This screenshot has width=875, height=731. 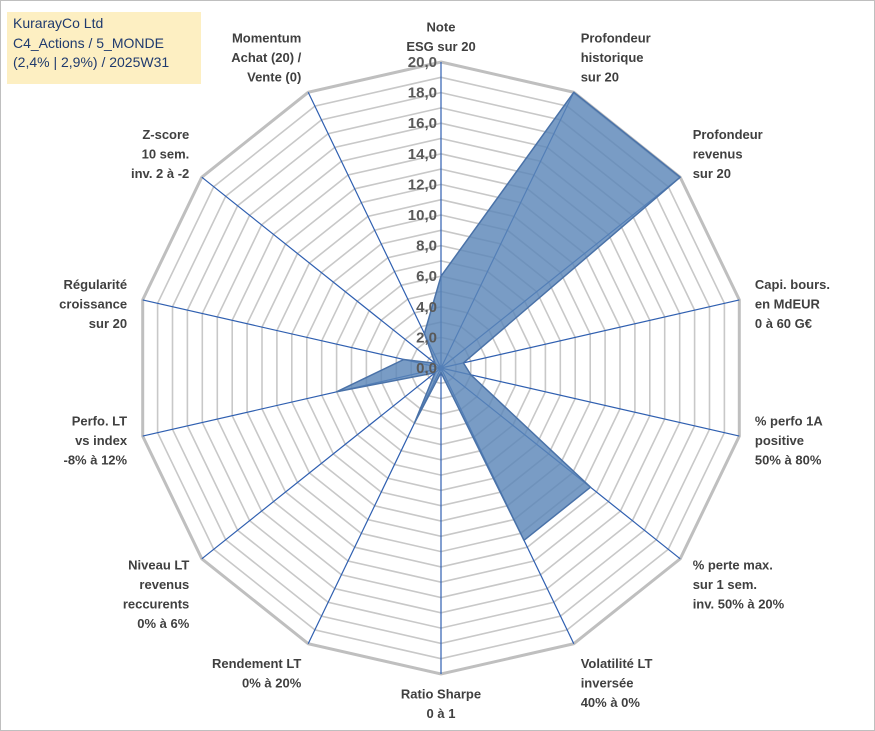 I want to click on radar-axis-label-line: vs index, so click(x=101, y=440).